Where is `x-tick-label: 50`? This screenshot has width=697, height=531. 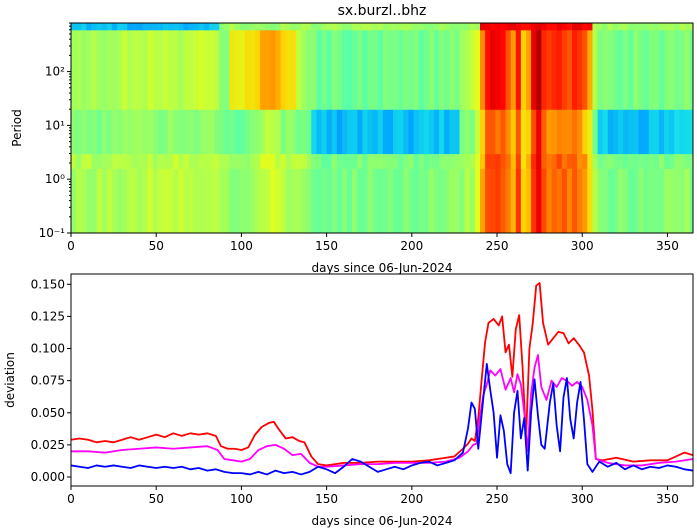
x-tick-label: 50 is located at coordinates (156, 499).